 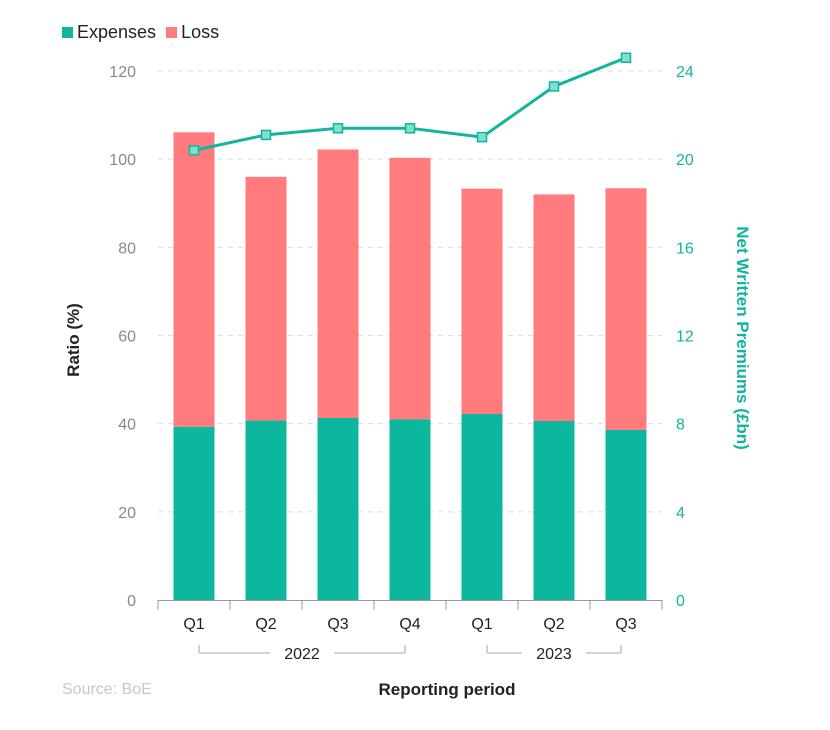 I want to click on group-label: 2022, so click(x=302, y=654).